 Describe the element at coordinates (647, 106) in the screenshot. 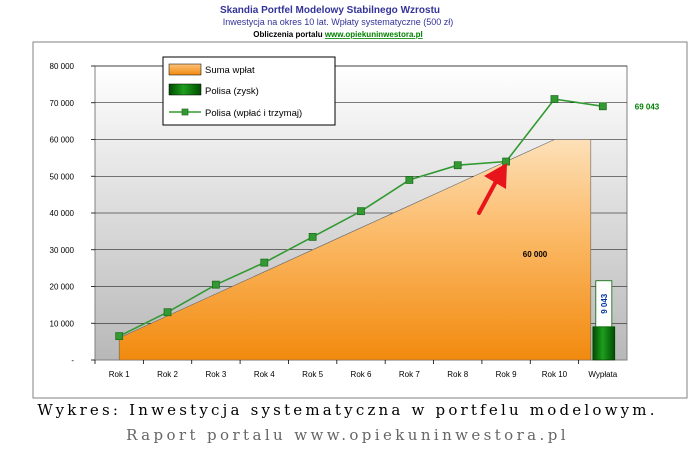

I see `final-value-label: 69 043` at that location.